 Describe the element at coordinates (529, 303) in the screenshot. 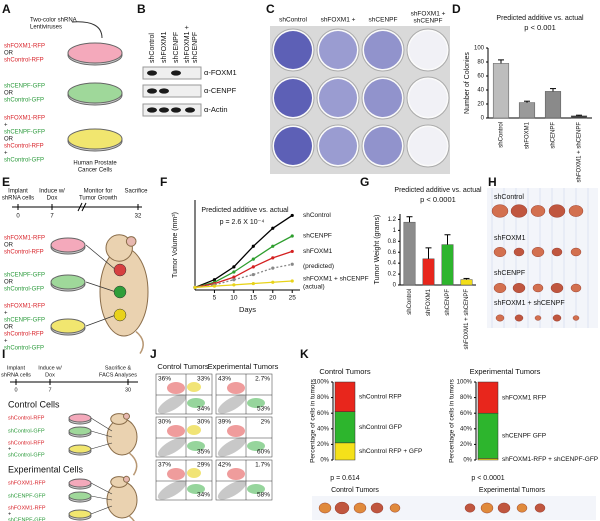

I see `photo-label: shFOXM1 + shCENPF` at that location.